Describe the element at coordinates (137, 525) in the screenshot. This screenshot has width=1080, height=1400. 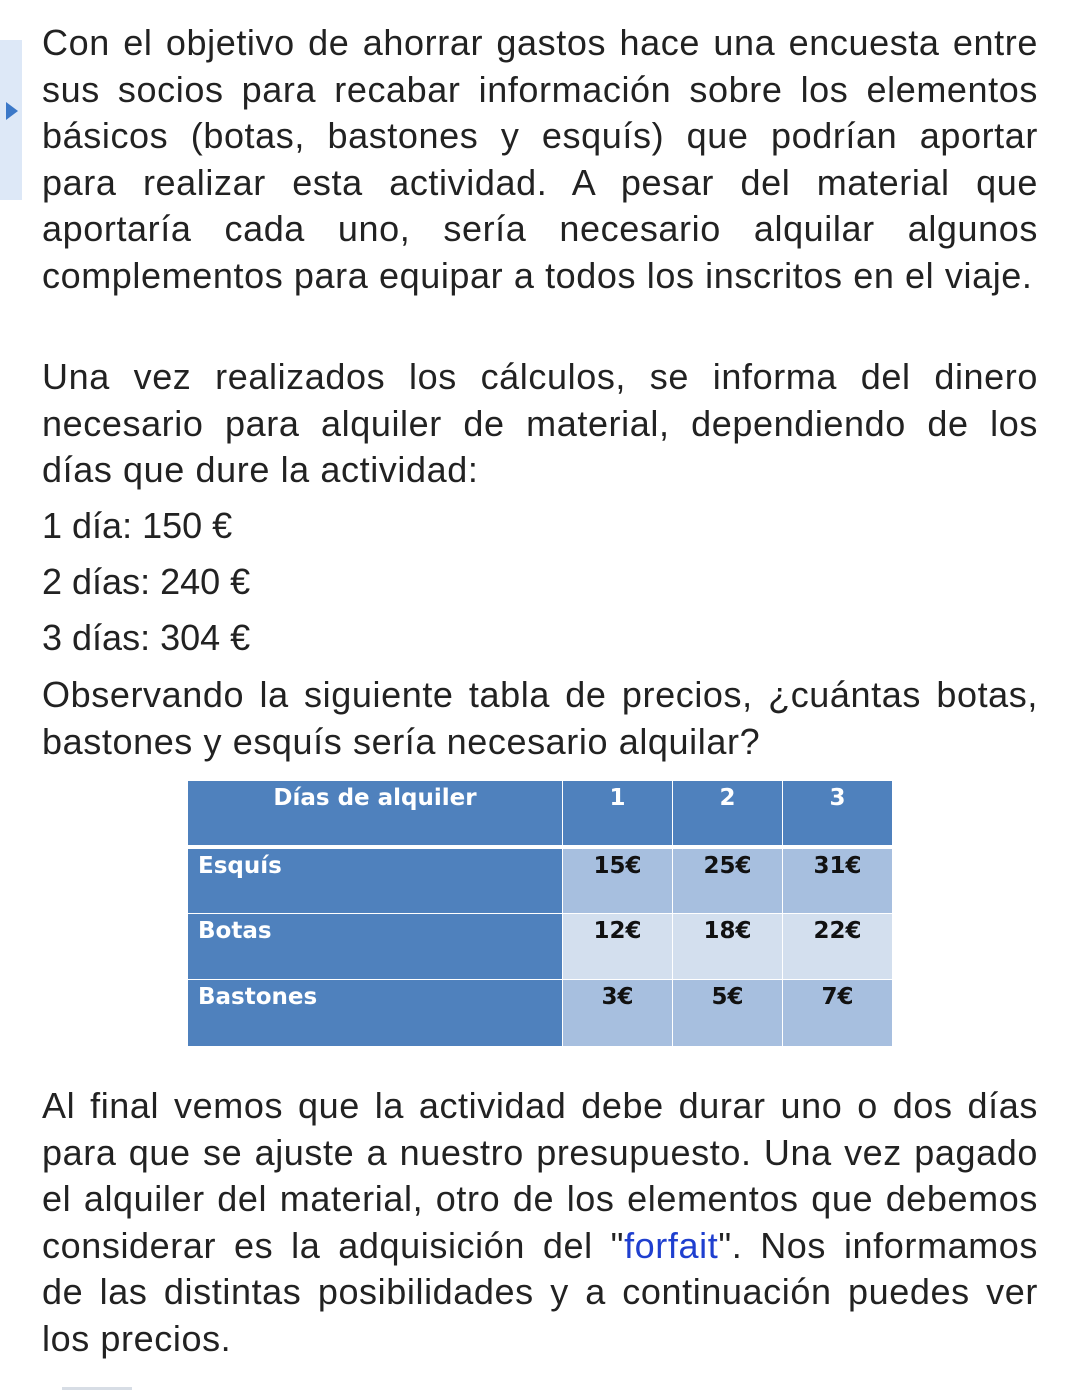
I see `price-line: 1 día: 150 €` at that location.